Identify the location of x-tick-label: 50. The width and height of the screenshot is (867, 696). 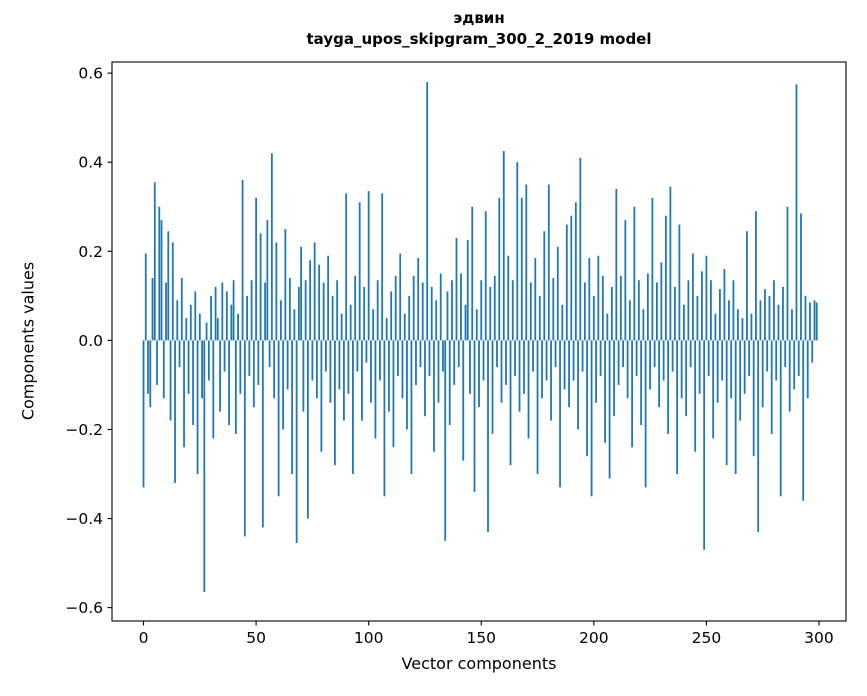
(256, 638).